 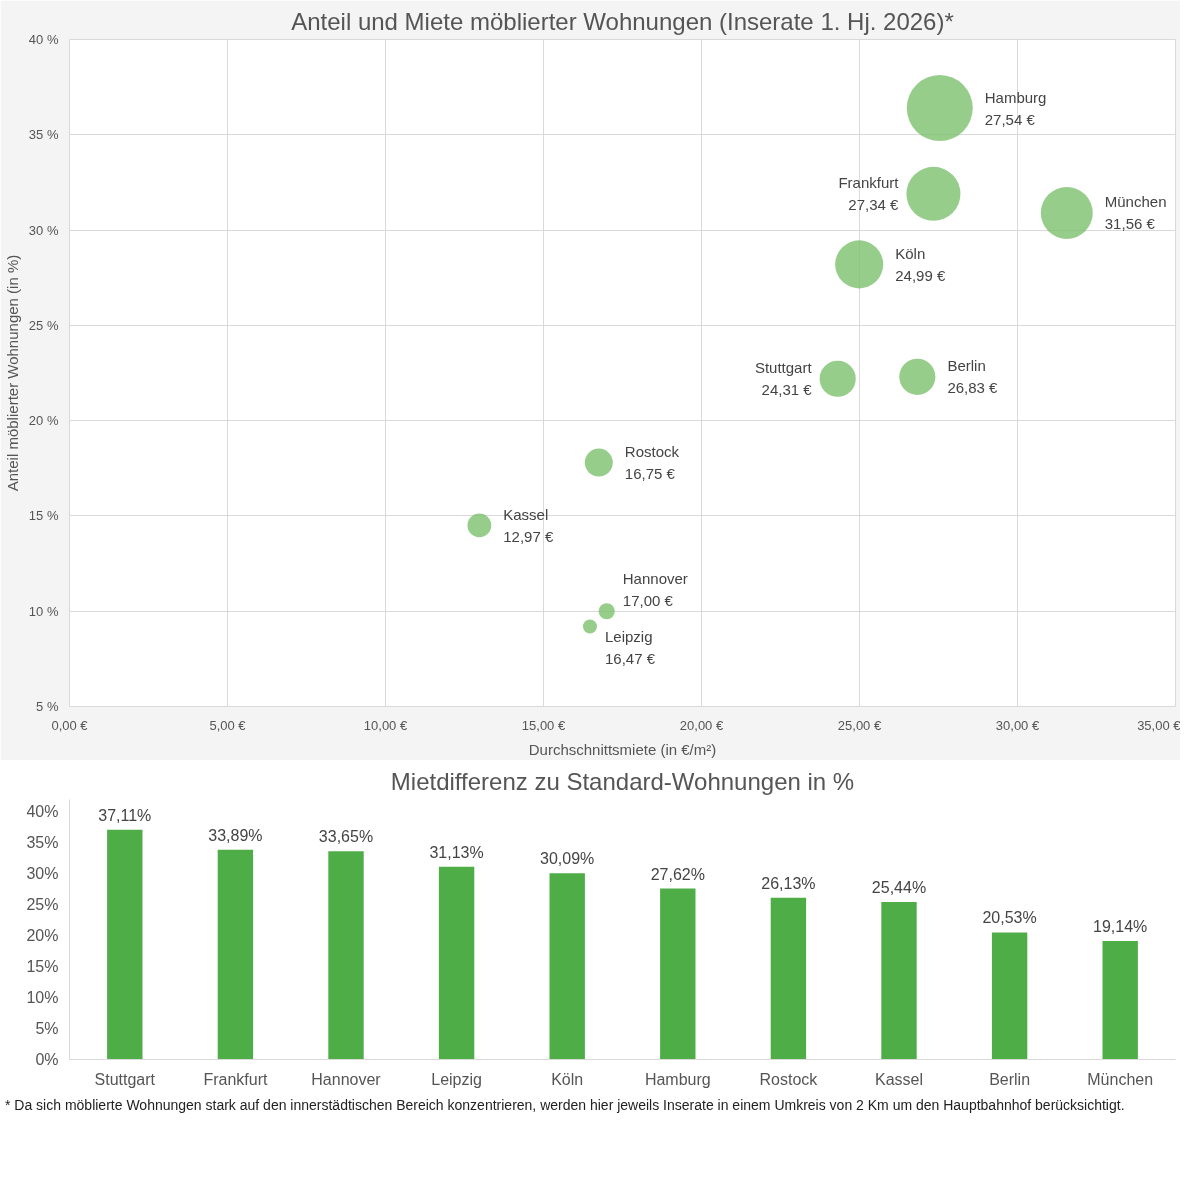 I want to click on x-tick-label: Rostock, so click(x=789, y=1079).